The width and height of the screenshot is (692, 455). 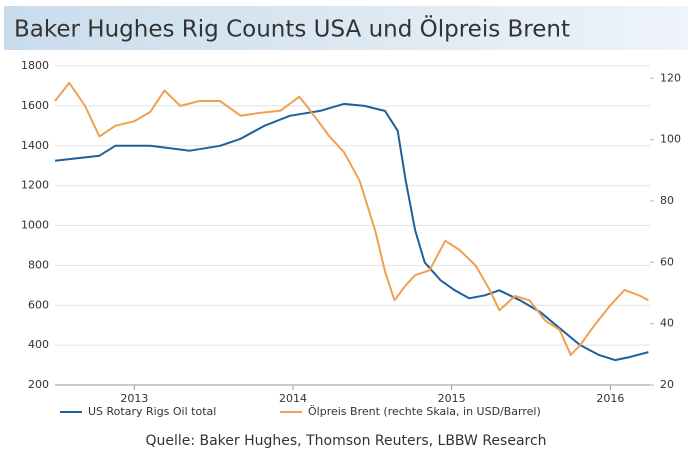 I want to click on y2-tick-label: 40, so click(x=667, y=323).